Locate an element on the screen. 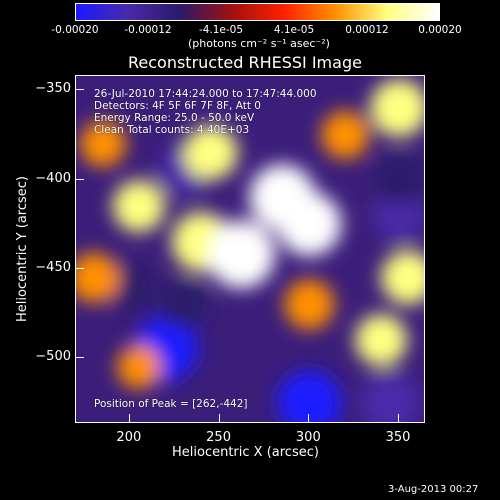 The height and width of the screenshot is (500, 500). y-tick-label: −350 is located at coordinates (53, 89).